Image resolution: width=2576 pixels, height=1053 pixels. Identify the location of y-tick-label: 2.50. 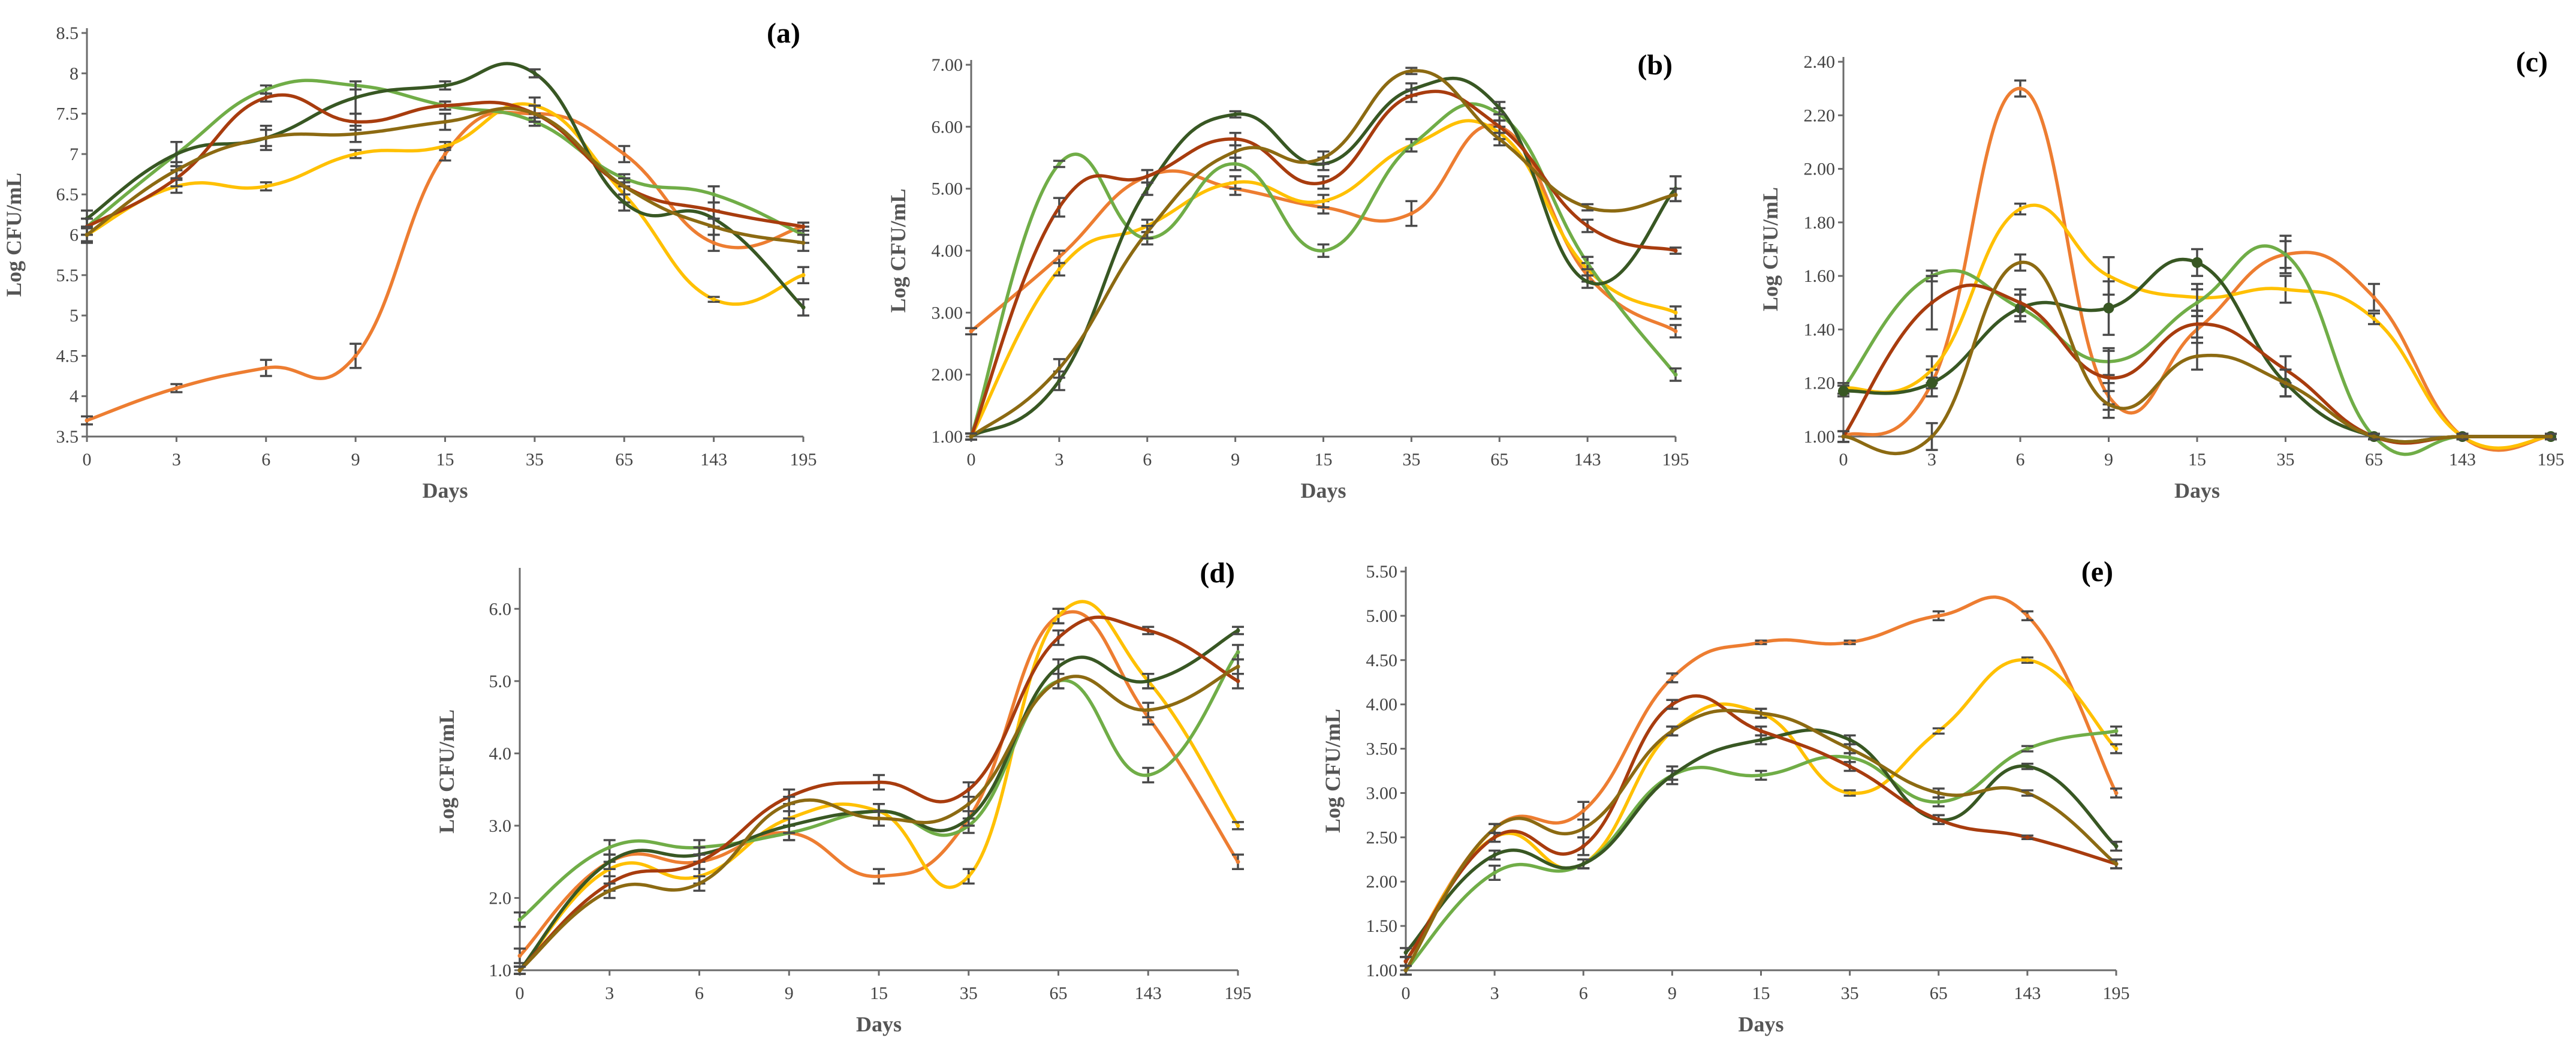
(1382, 838).